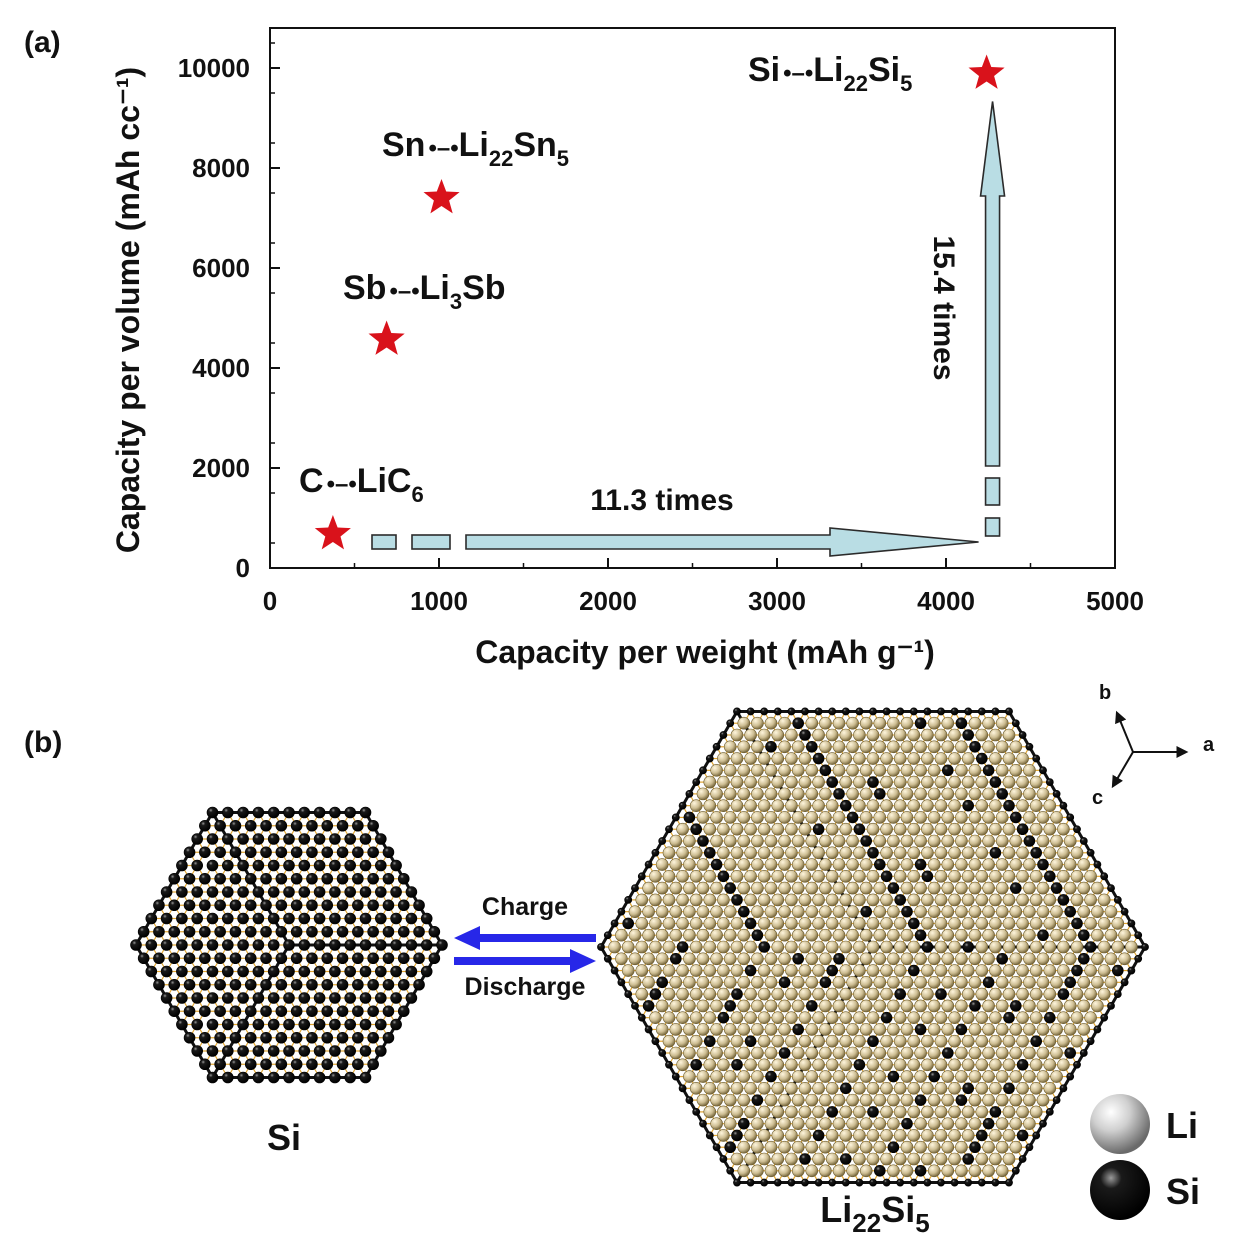  Describe the element at coordinates (243, 568) in the screenshot. I see `y-tick-label: 0` at that location.